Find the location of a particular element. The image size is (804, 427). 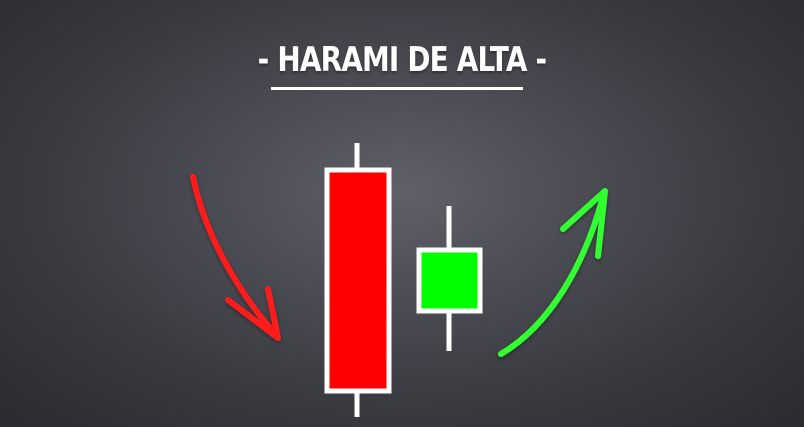

downtrend-arrow-icon is located at coordinates (235, 257).